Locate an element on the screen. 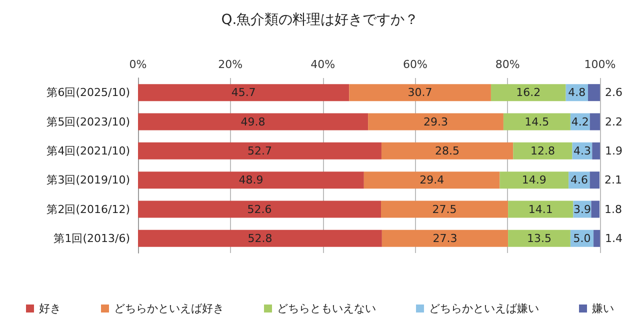 The width and height of the screenshot is (640, 331). data-label: 52.6 is located at coordinates (259, 209).